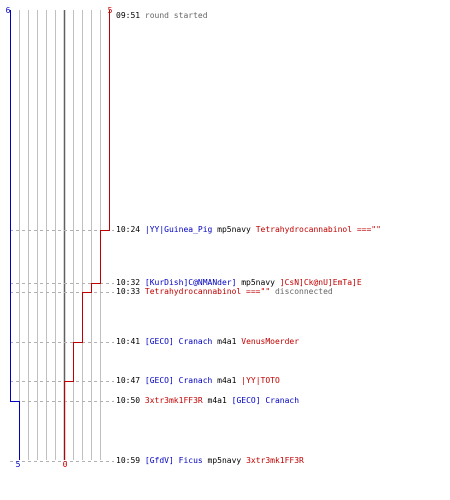 This screenshot has height=500, width=450. I want to click on event-time: 10:24, so click(130, 229).